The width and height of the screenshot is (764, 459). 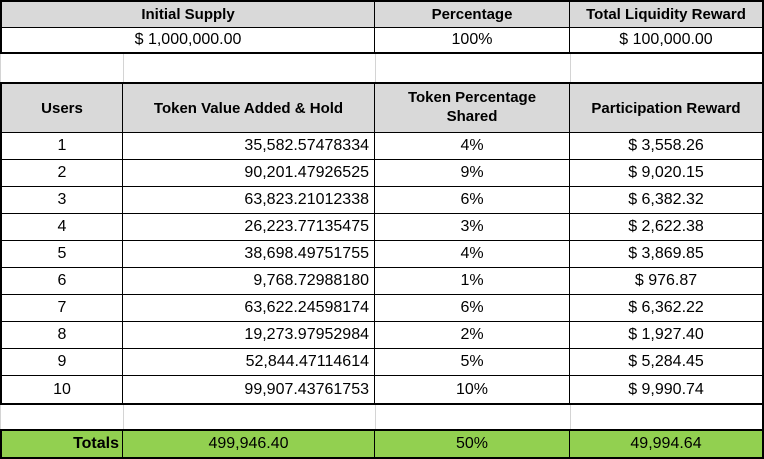 I want to click on reward-cell: $ 3,869.85, so click(x=666, y=254).